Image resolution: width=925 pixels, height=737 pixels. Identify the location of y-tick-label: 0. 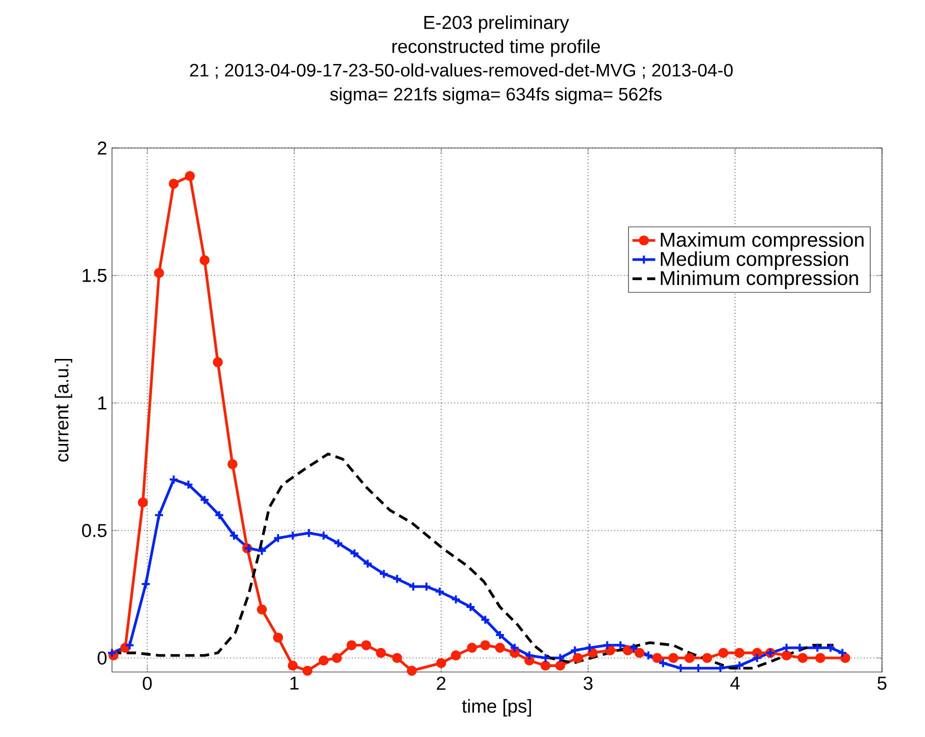
(102, 658).